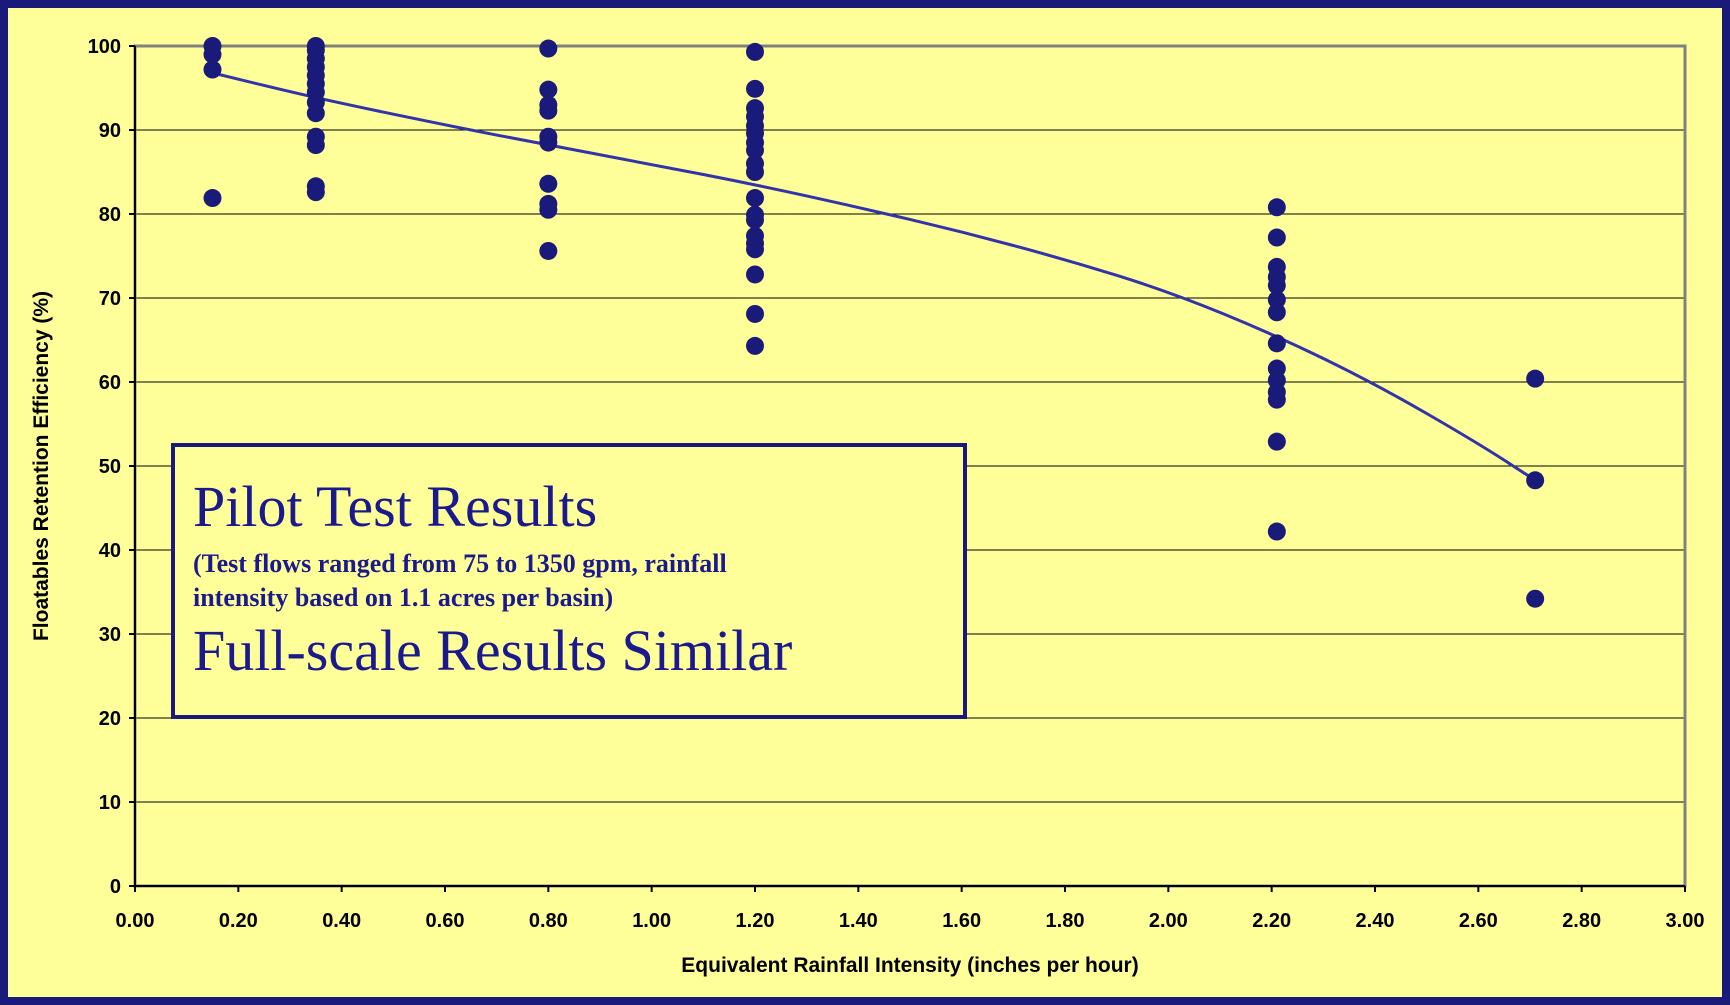 This screenshot has width=1730, height=1005. I want to click on x-tick-label: 2.60, so click(1478, 921).